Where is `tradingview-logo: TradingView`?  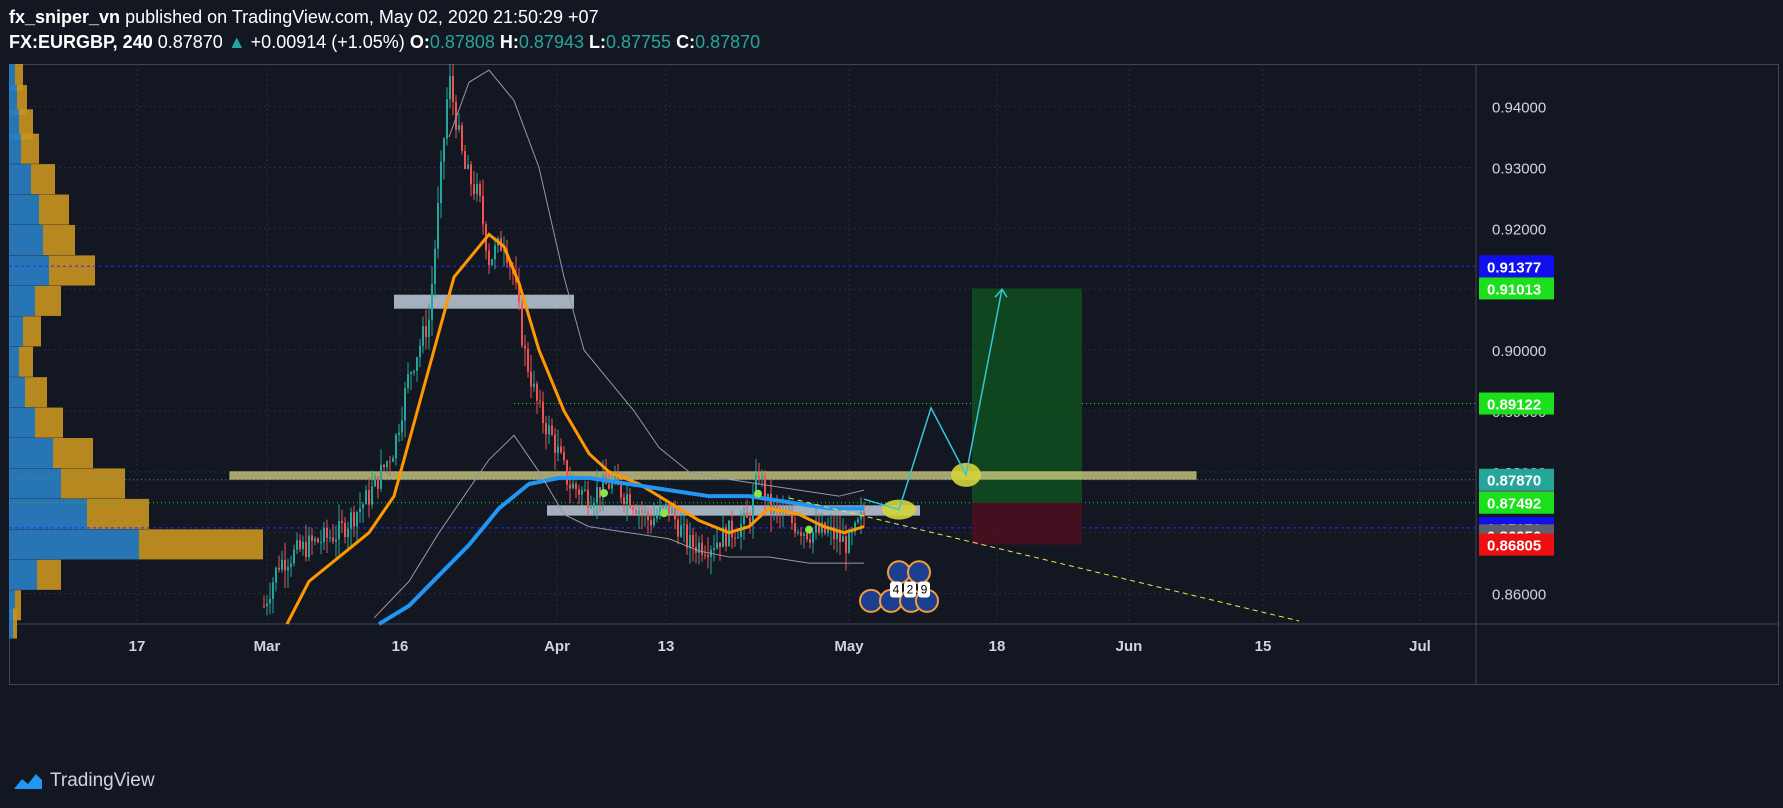 tradingview-logo: TradingView is located at coordinates (82, 781).